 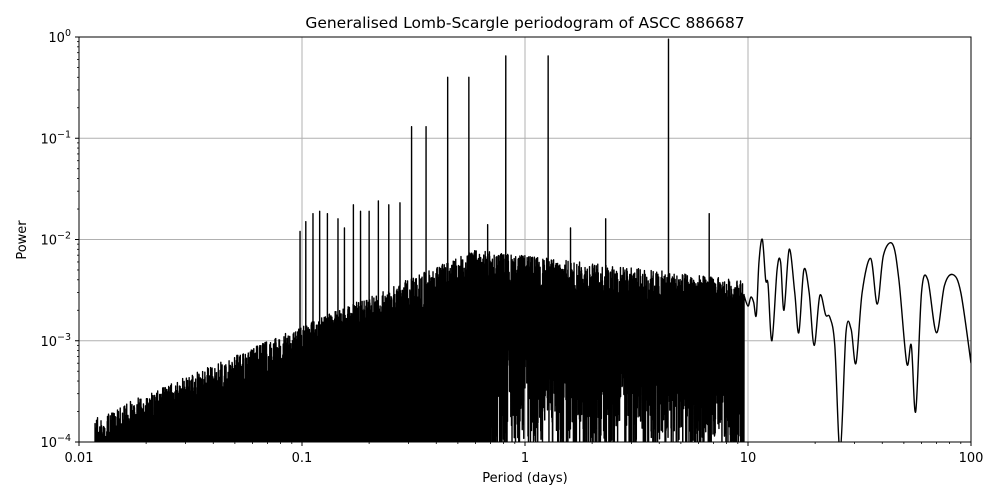 I want to click on x-tick-label: 0.01, so click(x=79, y=458).